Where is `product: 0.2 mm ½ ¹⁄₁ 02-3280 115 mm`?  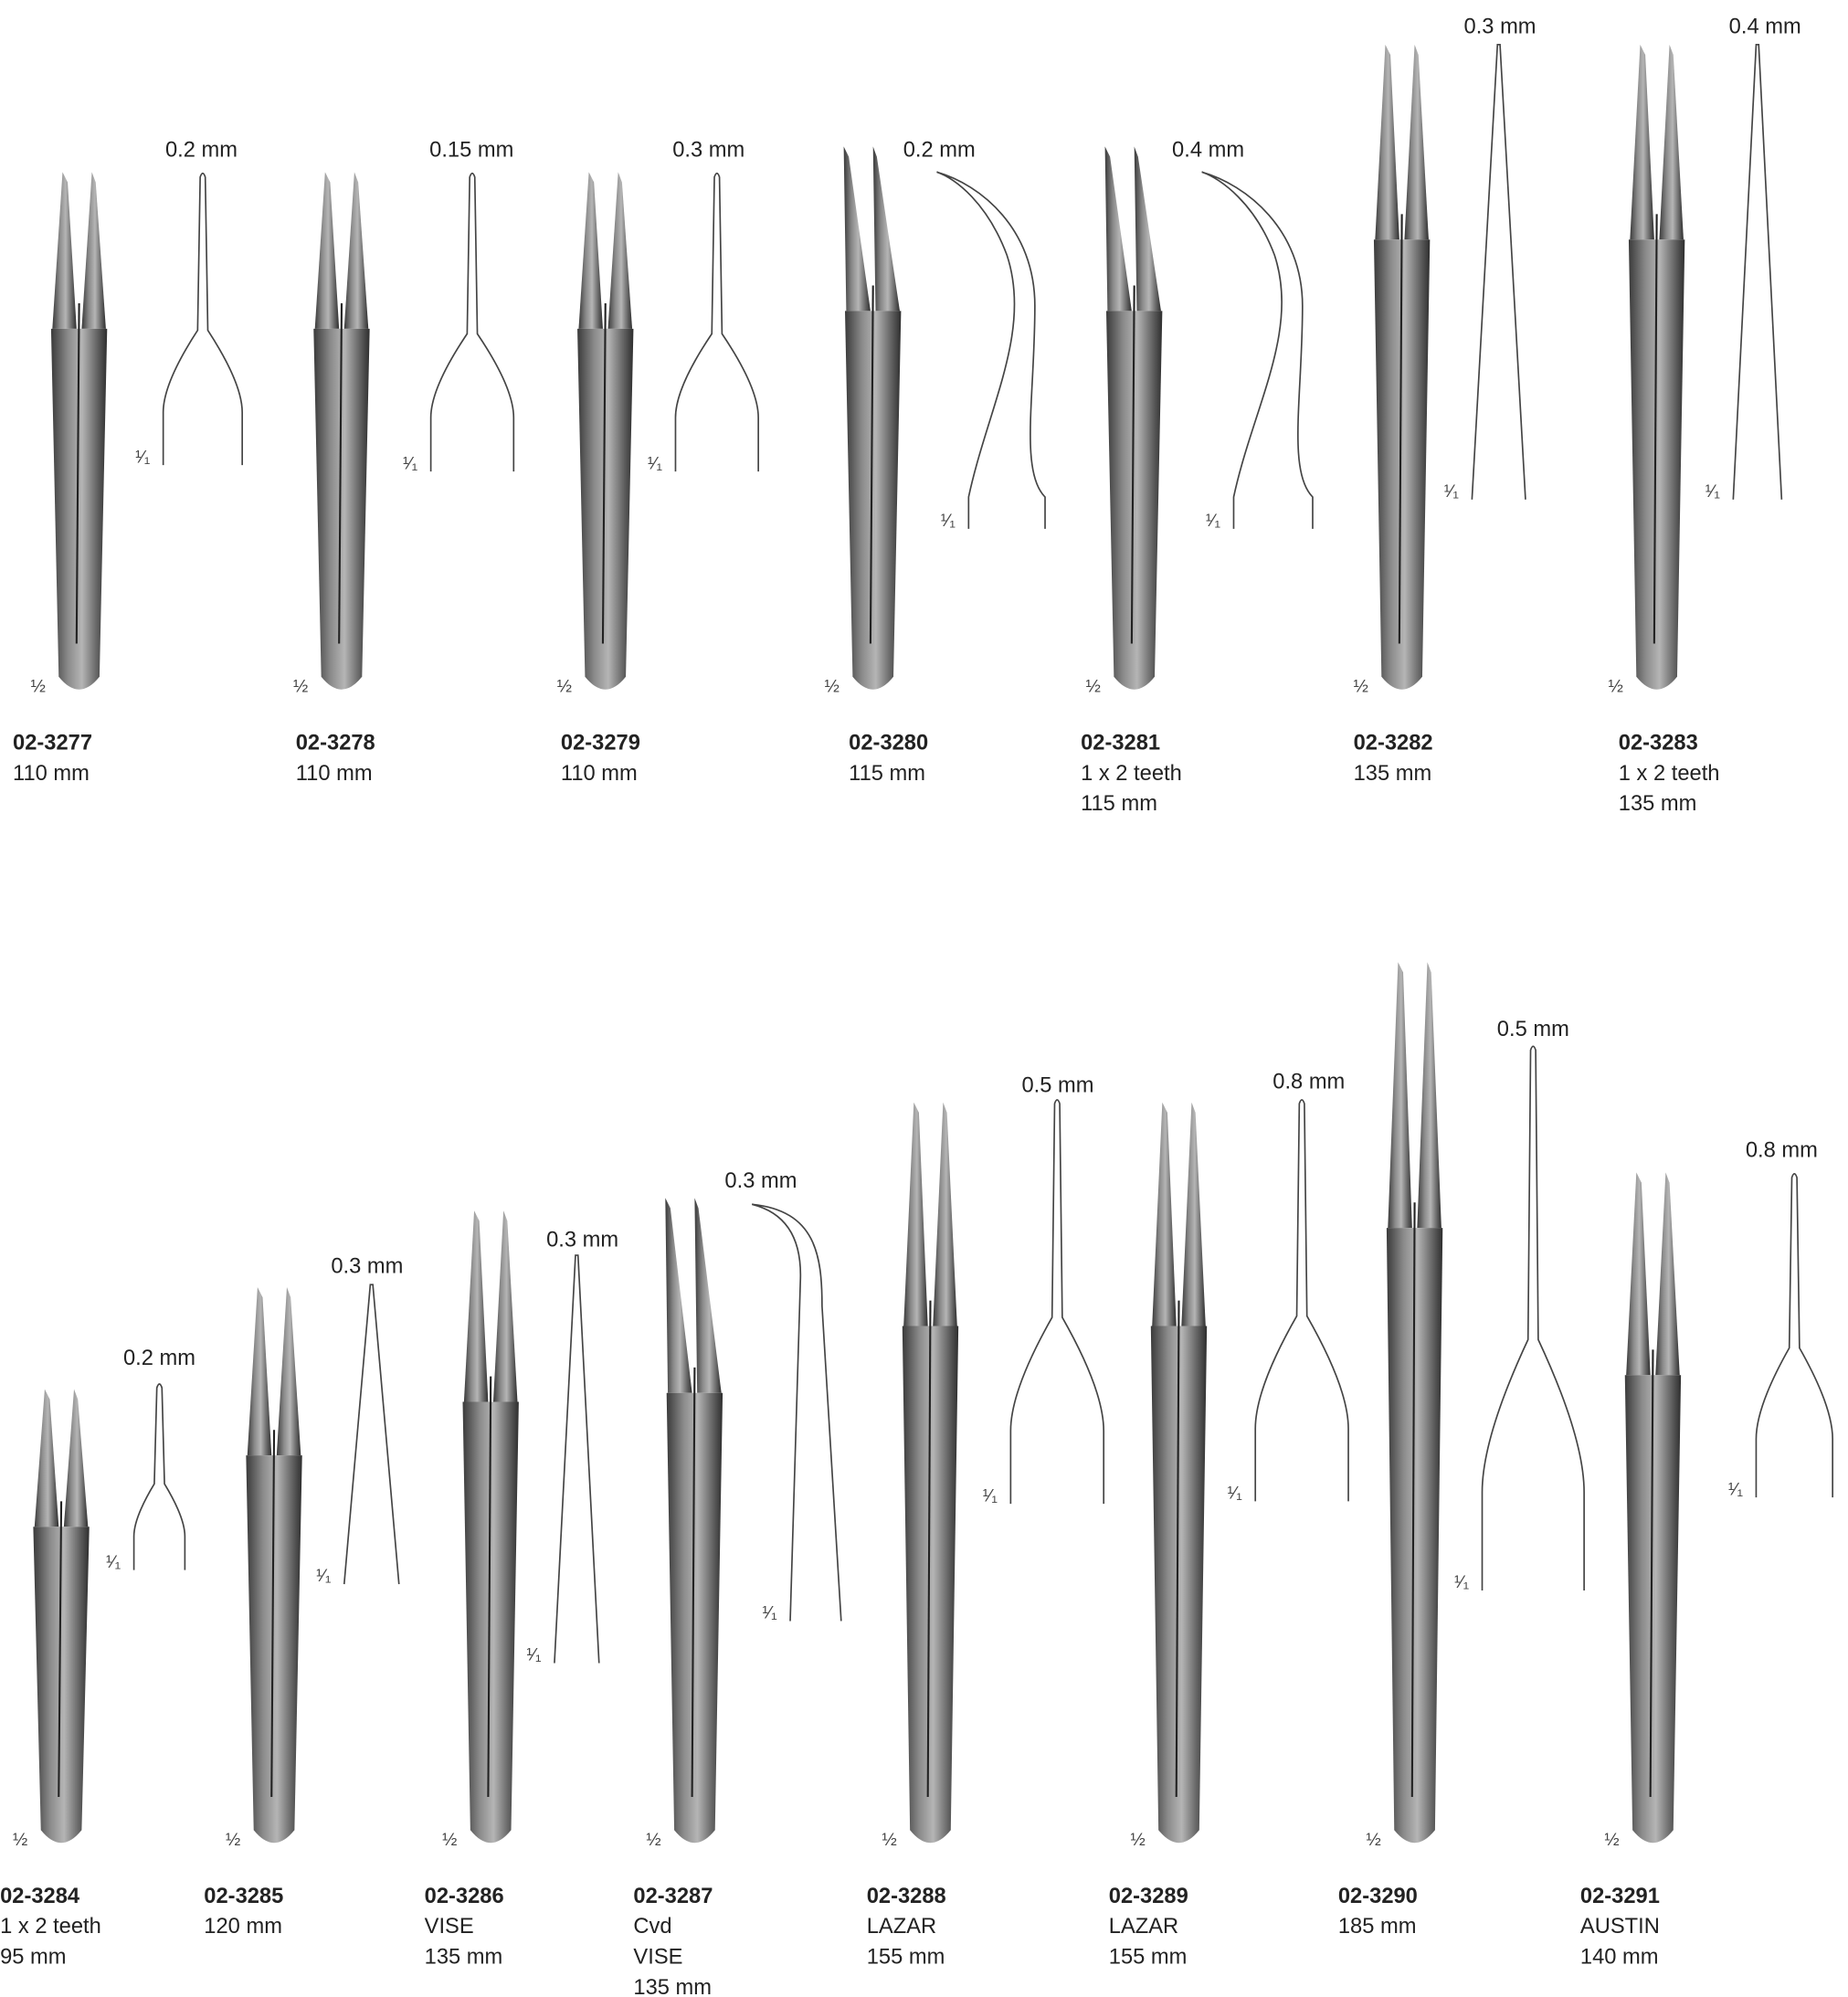 product: 0.2 mm ½ ¹⁄₁ 02-3280 115 mm is located at coordinates (936, 462).